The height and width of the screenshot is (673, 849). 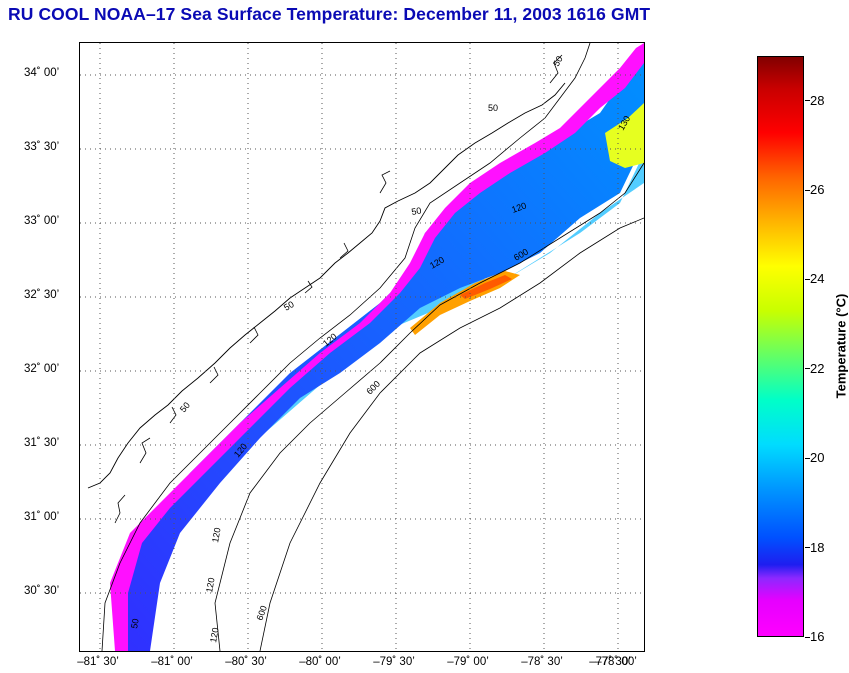 I want to click on latitude-label: 33˚ 30’, so click(x=42, y=147).